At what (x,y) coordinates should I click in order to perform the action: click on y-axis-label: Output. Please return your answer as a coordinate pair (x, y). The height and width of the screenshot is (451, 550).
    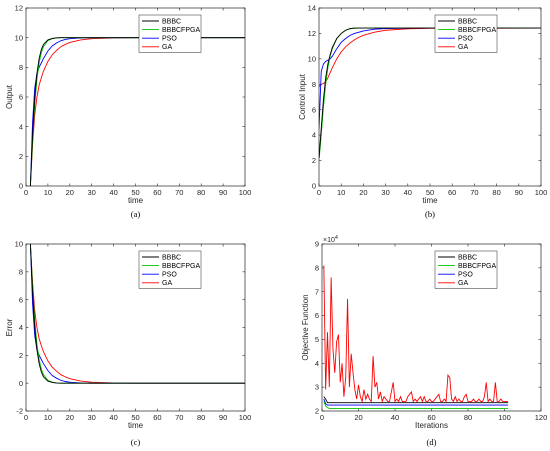
    Looking at the image, I should click on (9, 96).